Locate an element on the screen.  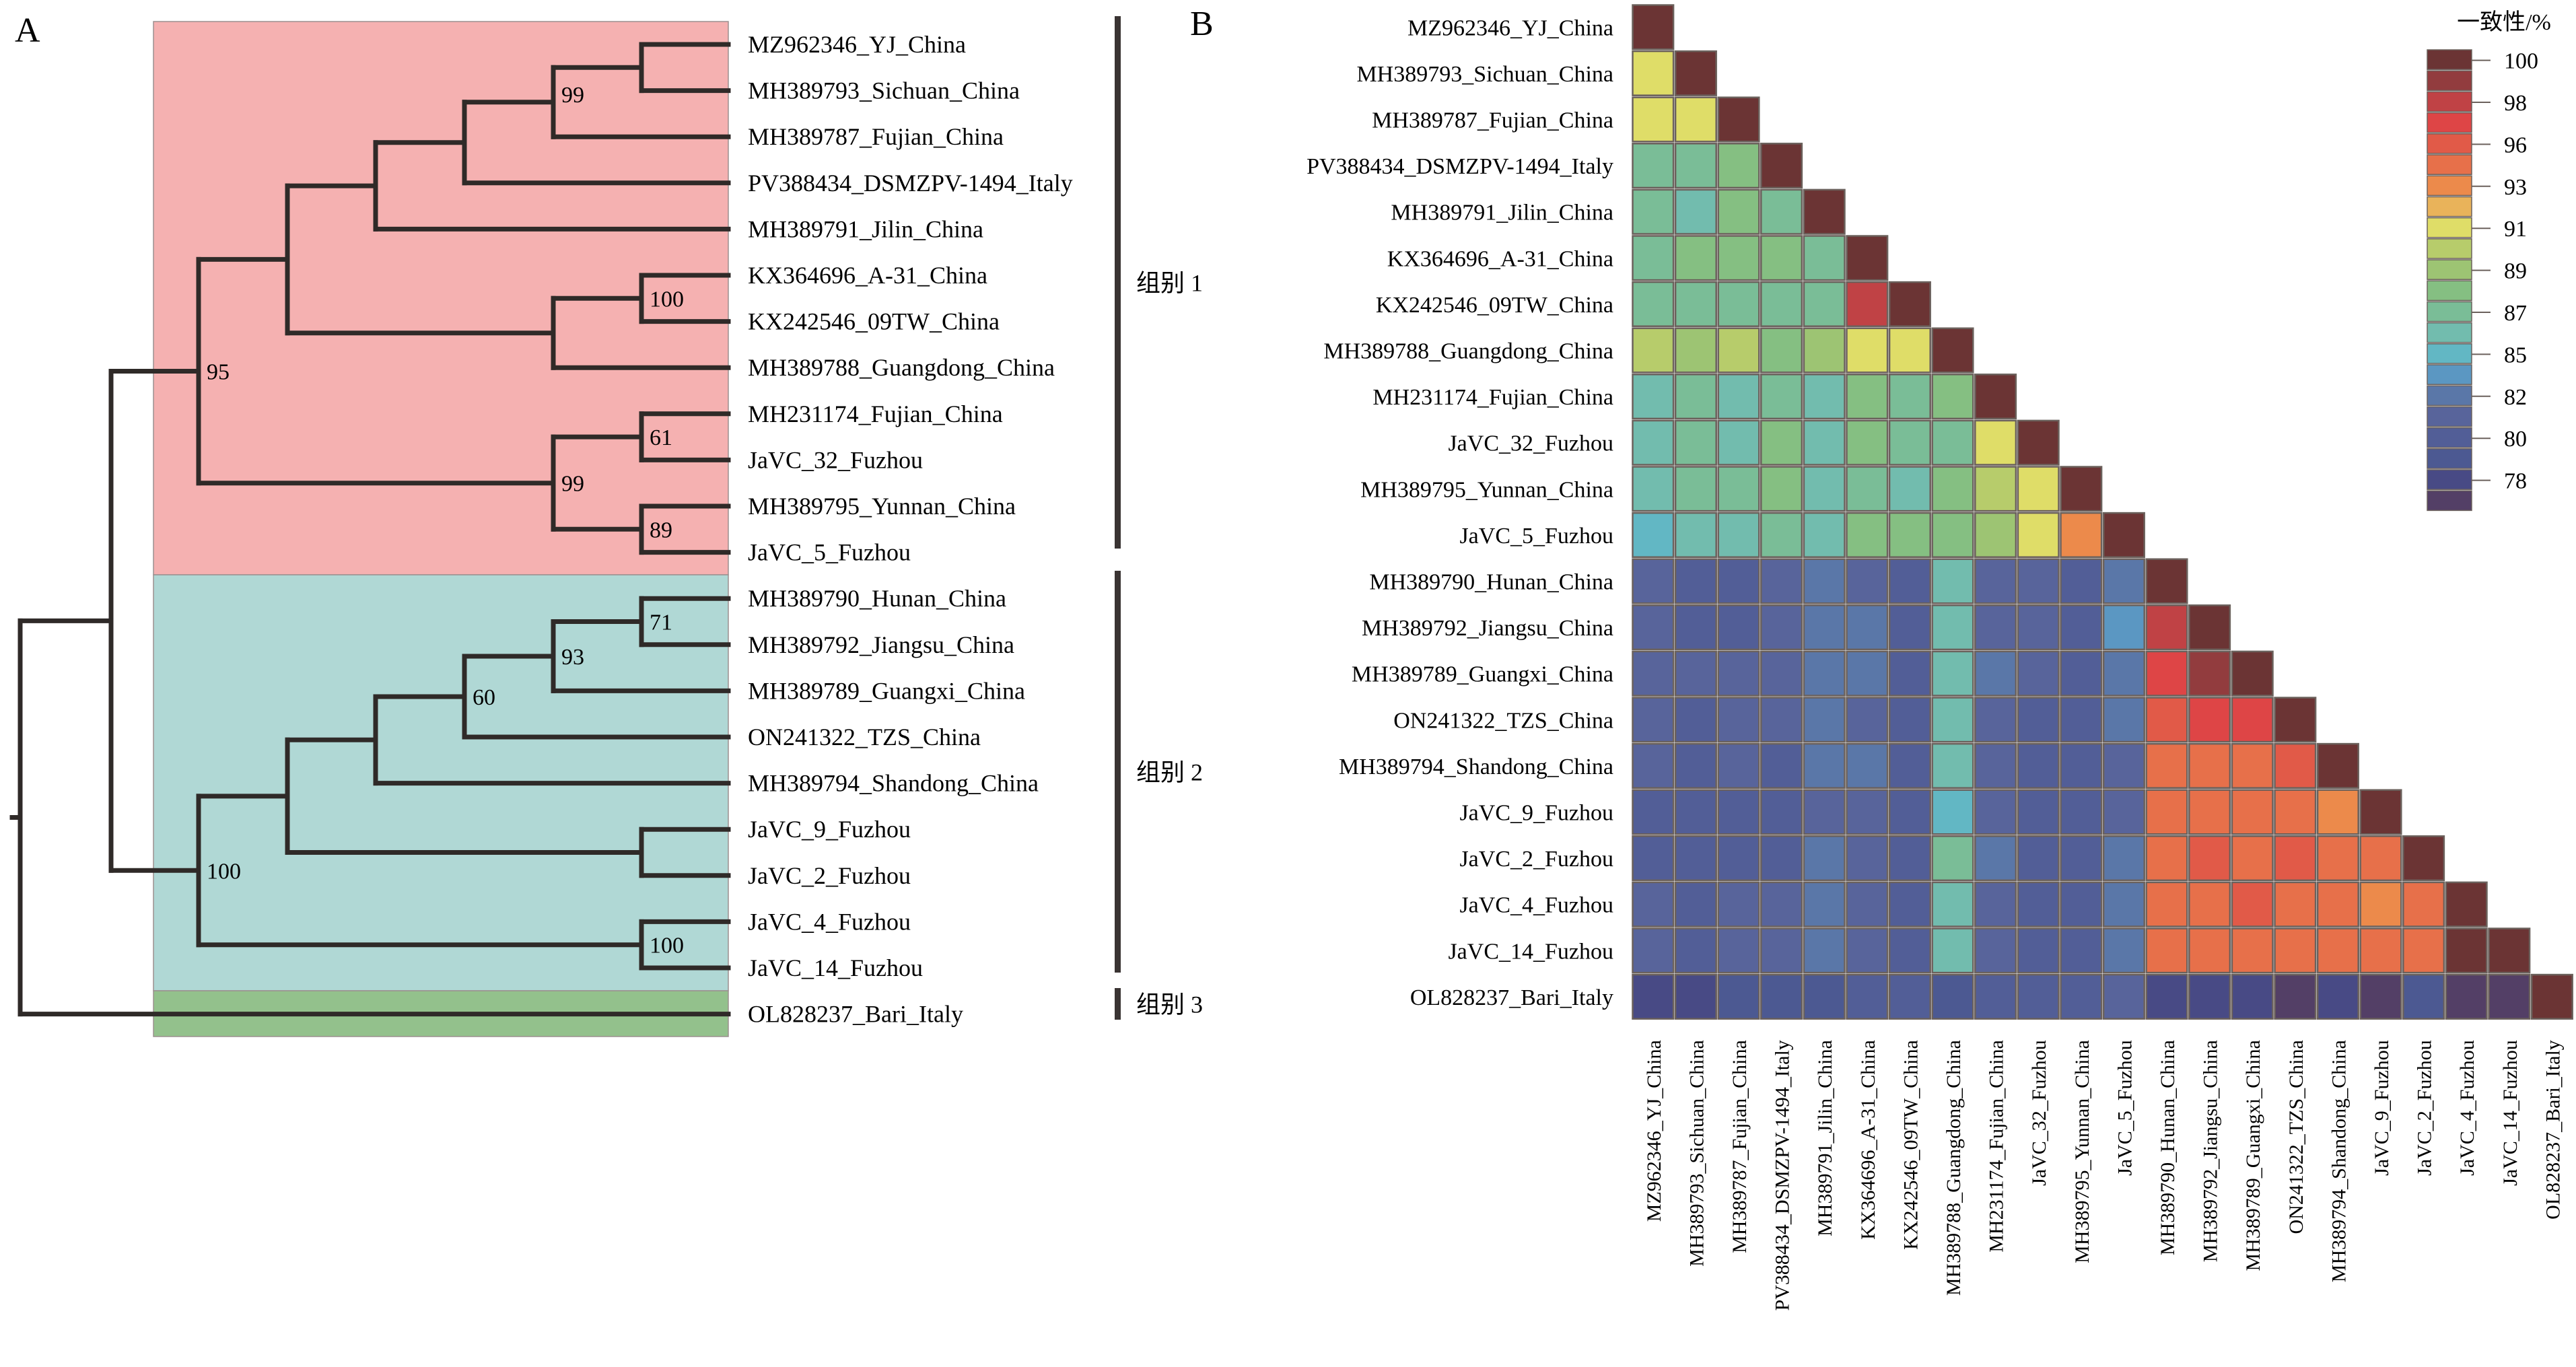
heatmap-column-label: JaVC_2_Fuzhou is located at coordinates (2425, 1108).